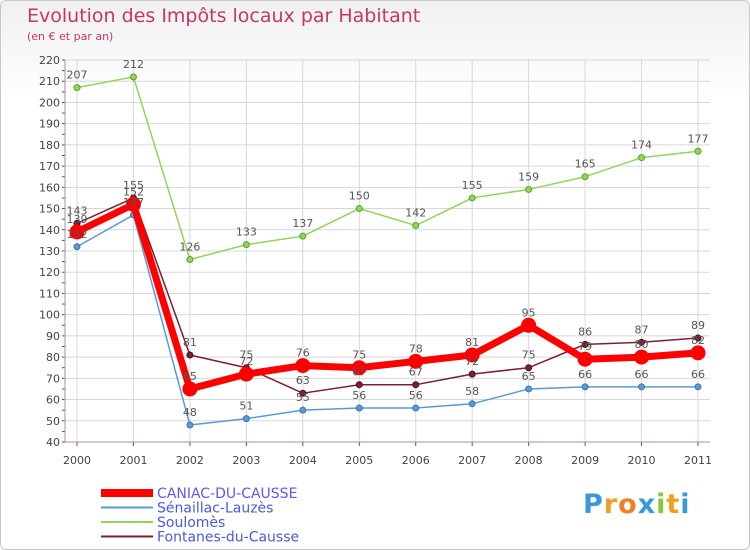  Describe the element at coordinates (215, 509) in the screenshot. I see `legend-label-s-naillac-lauz-s: Sénaillac-Lauzès` at that location.